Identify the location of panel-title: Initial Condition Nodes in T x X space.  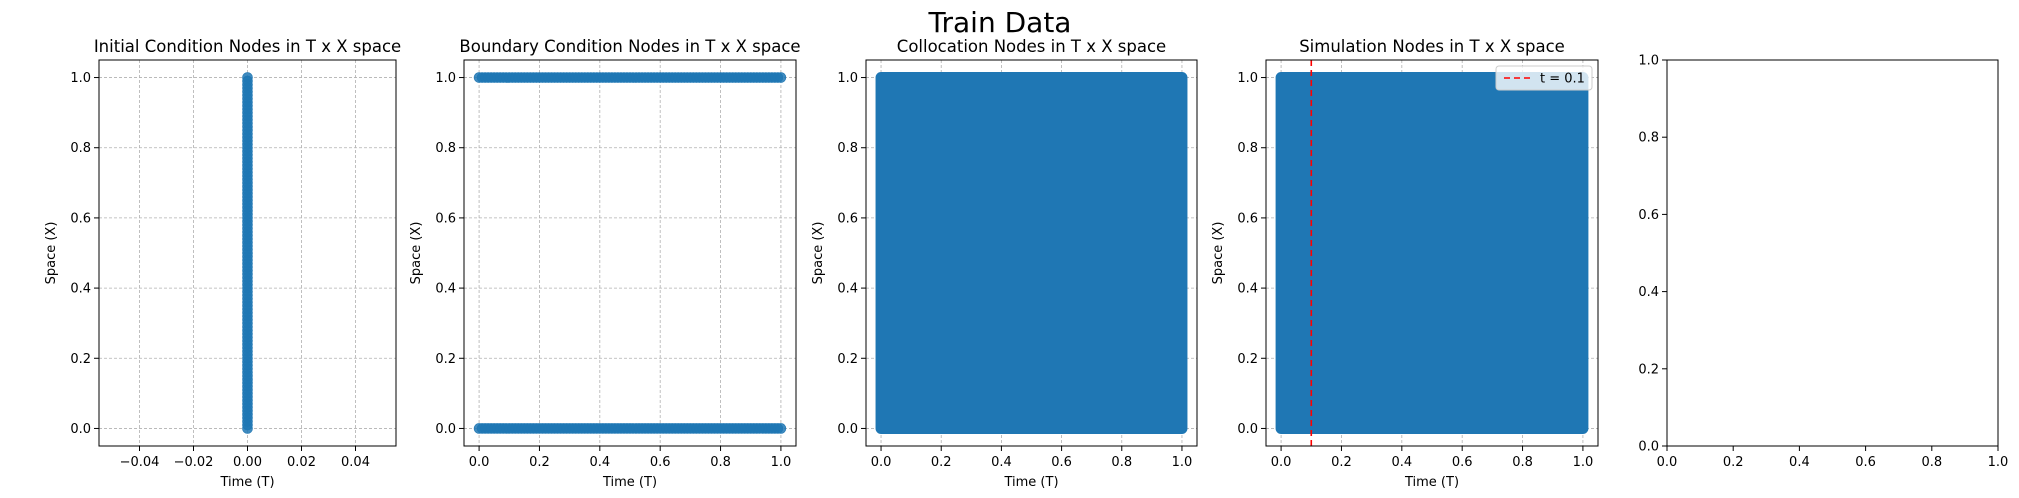
(247, 46).